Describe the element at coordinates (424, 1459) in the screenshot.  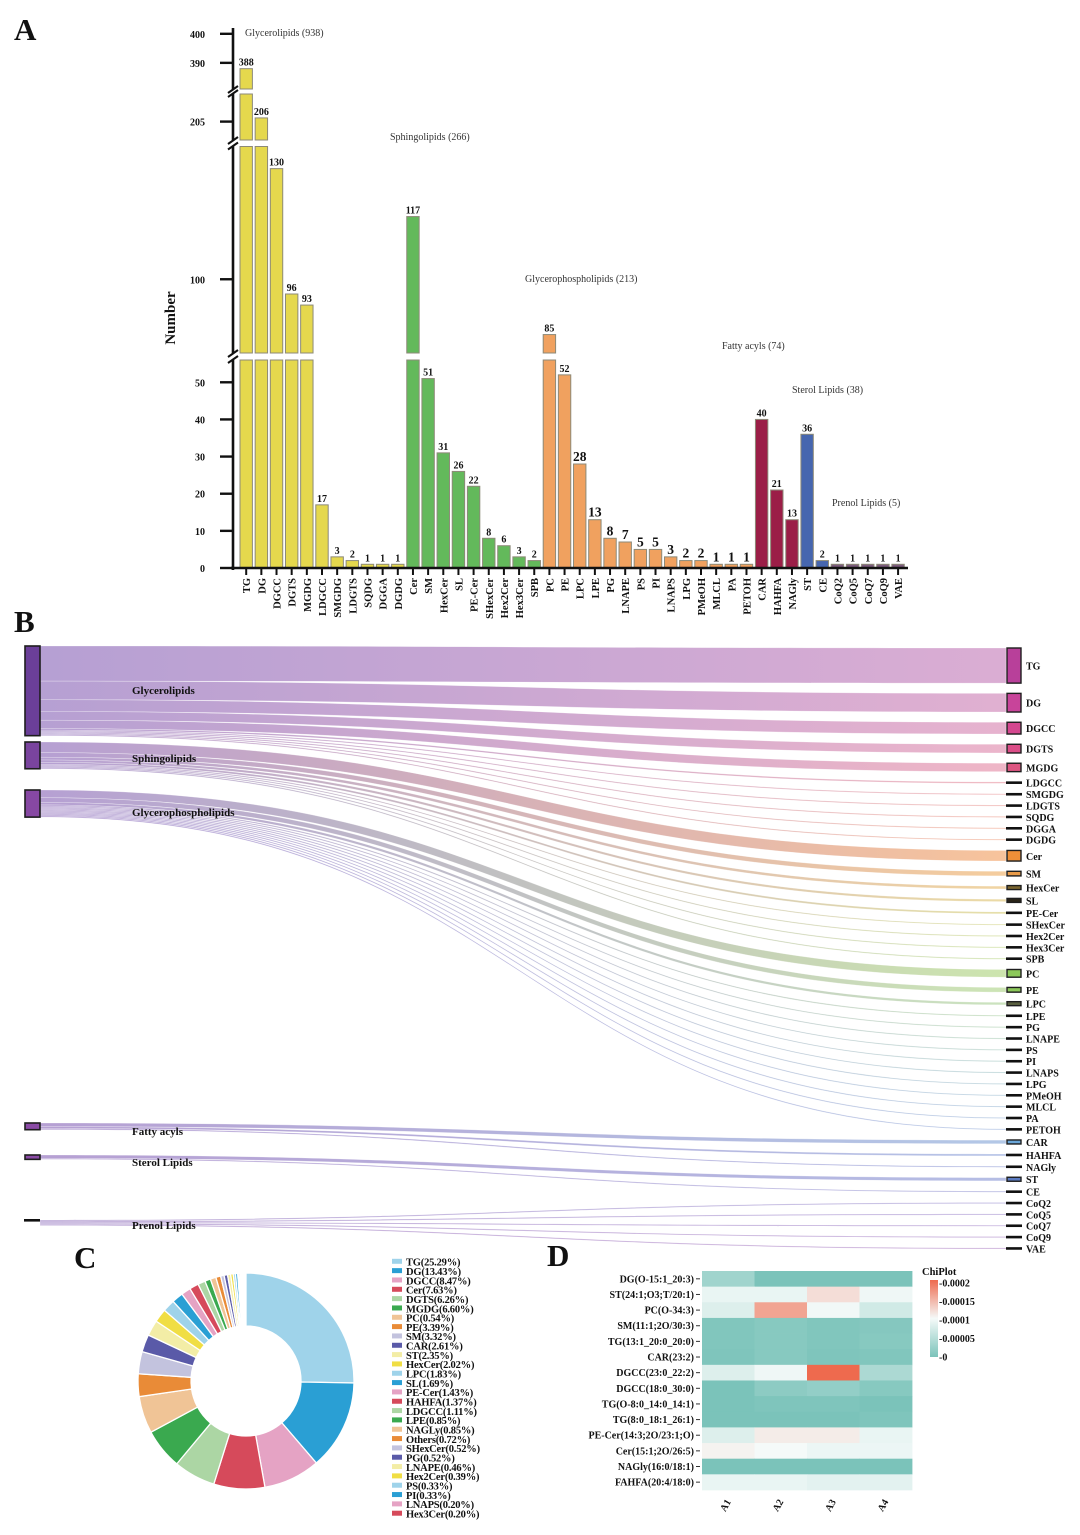
I see `legend-item: PG(0.52%)` at that location.